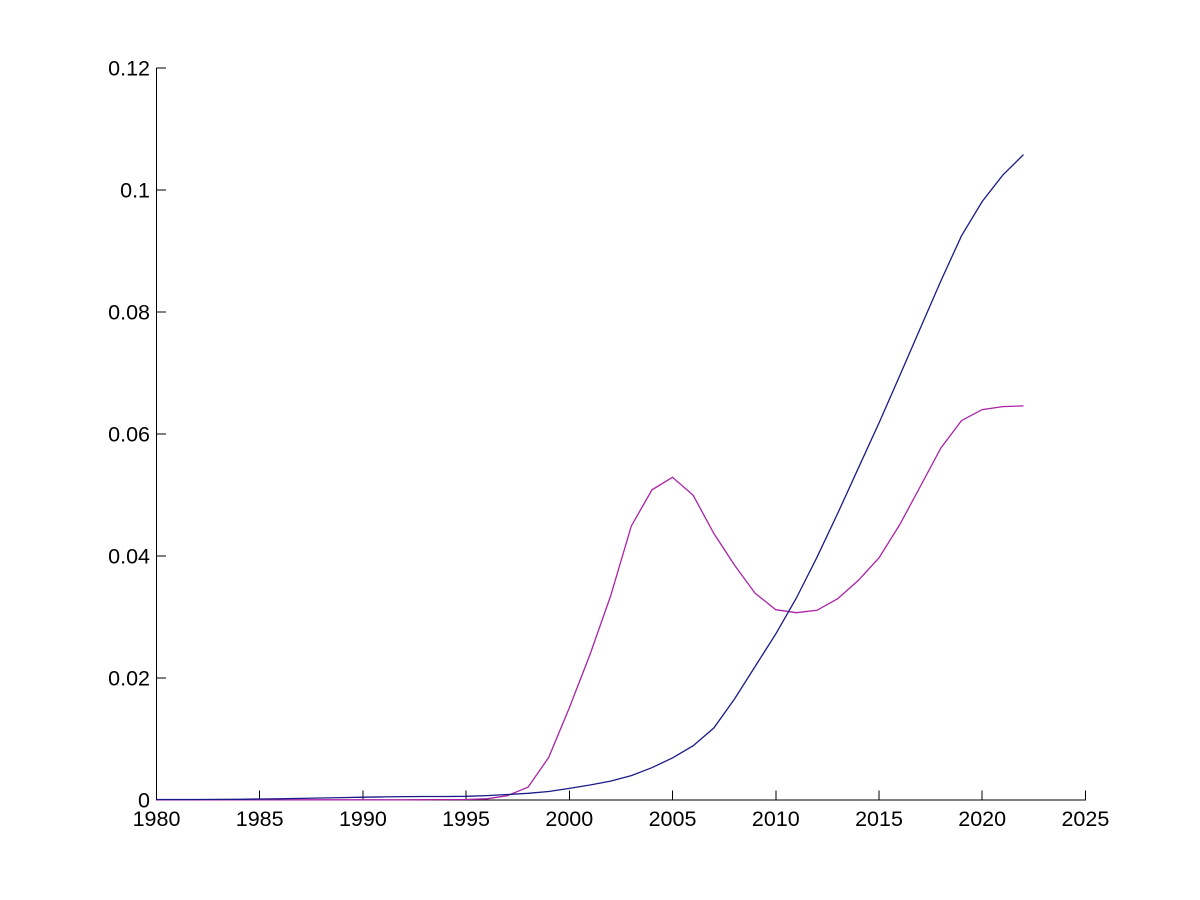  I want to click on svg-text: 0.12, so click(129, 69).